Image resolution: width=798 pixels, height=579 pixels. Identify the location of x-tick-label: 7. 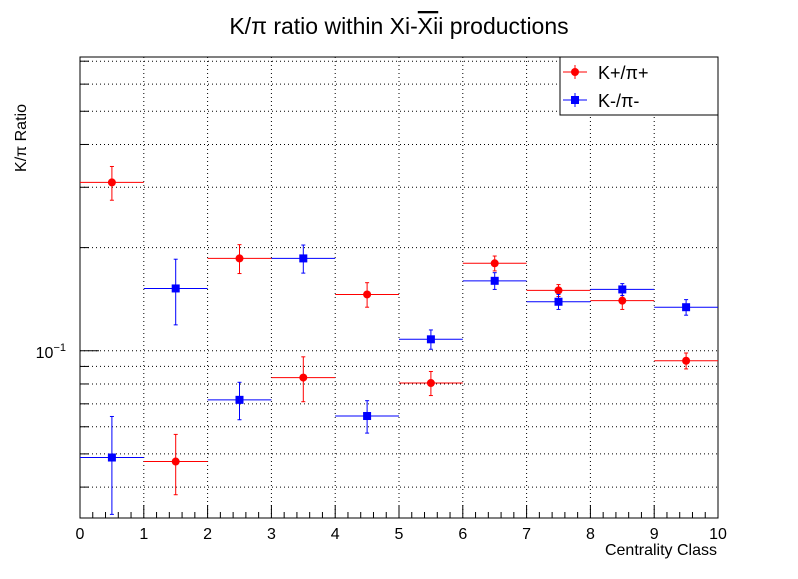
(526, 534).